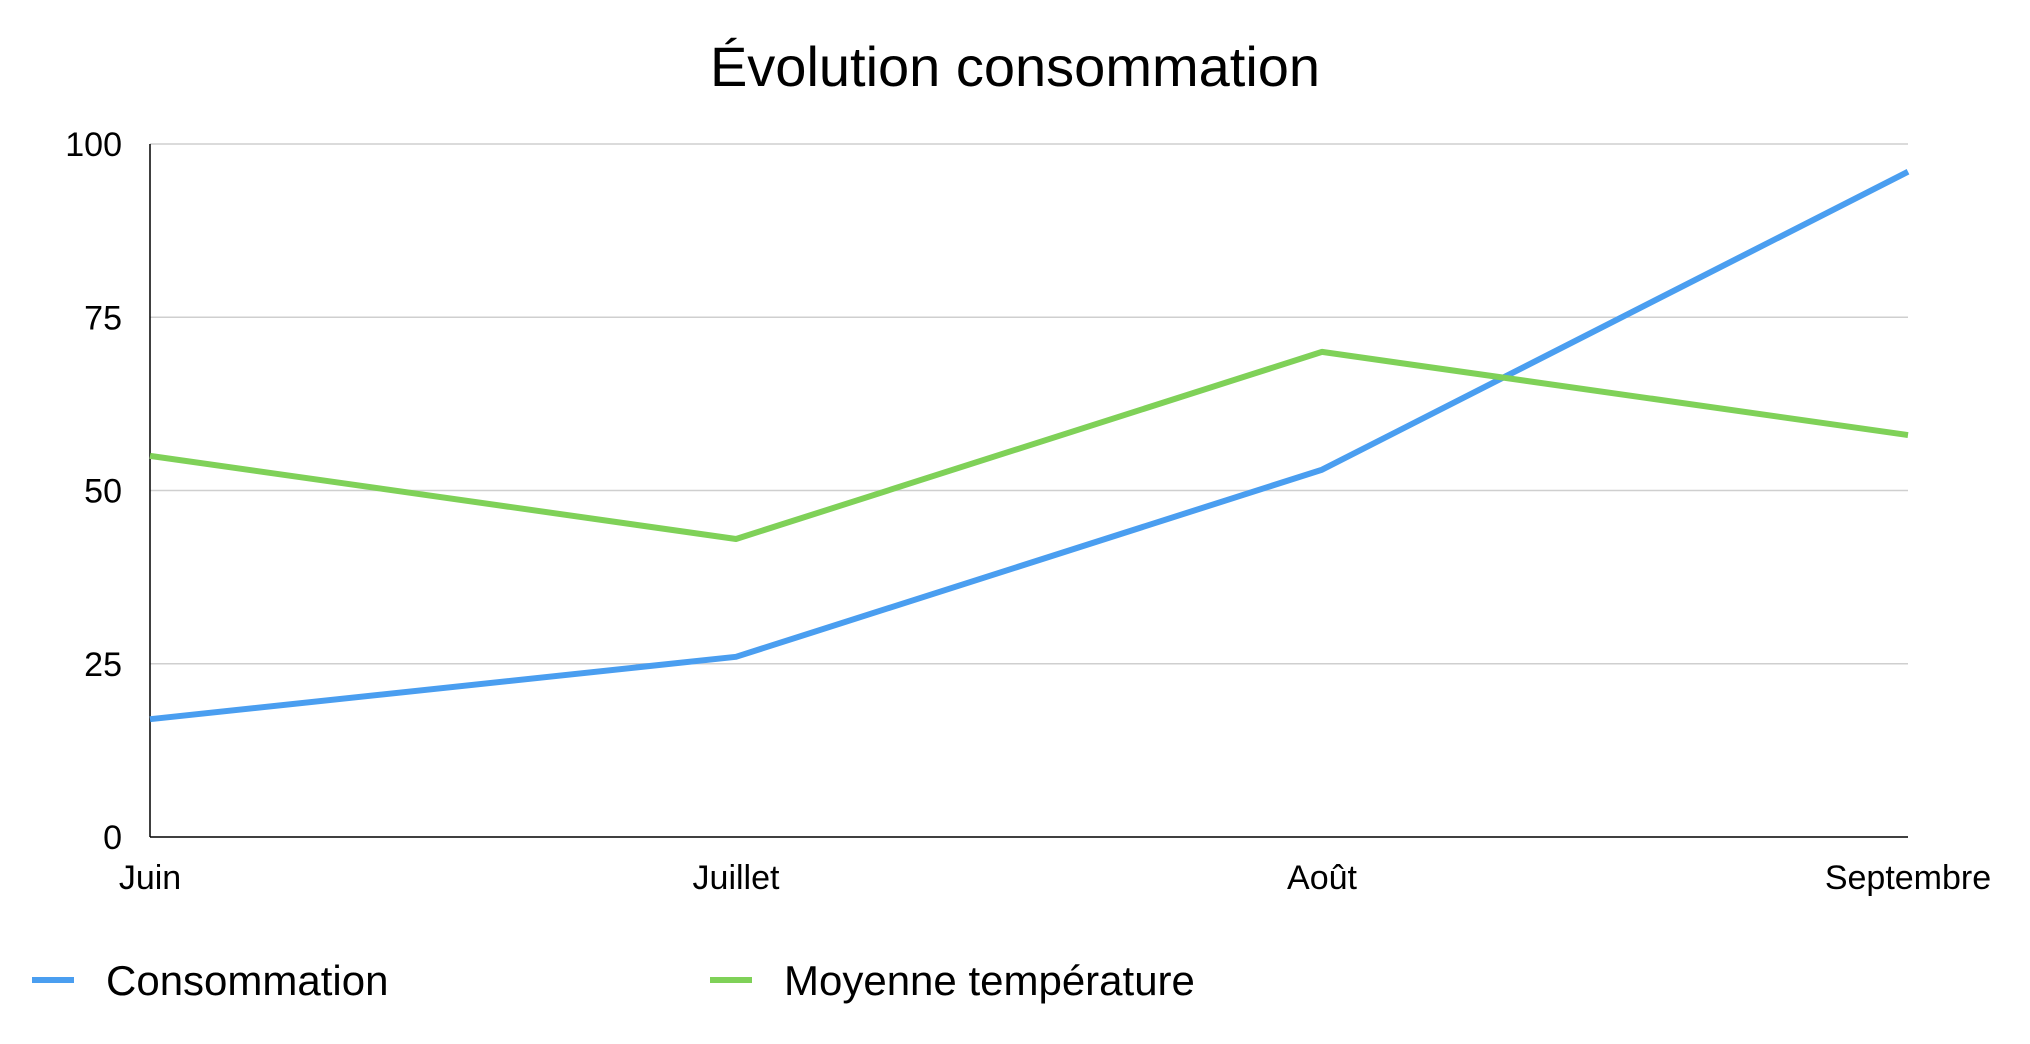 This screenshot has height=1044, width=2030. What do you see at coordinates (150, 878) in the screenshot?
I see `x-tick-label: Juin` at bounding box center [150, 878].